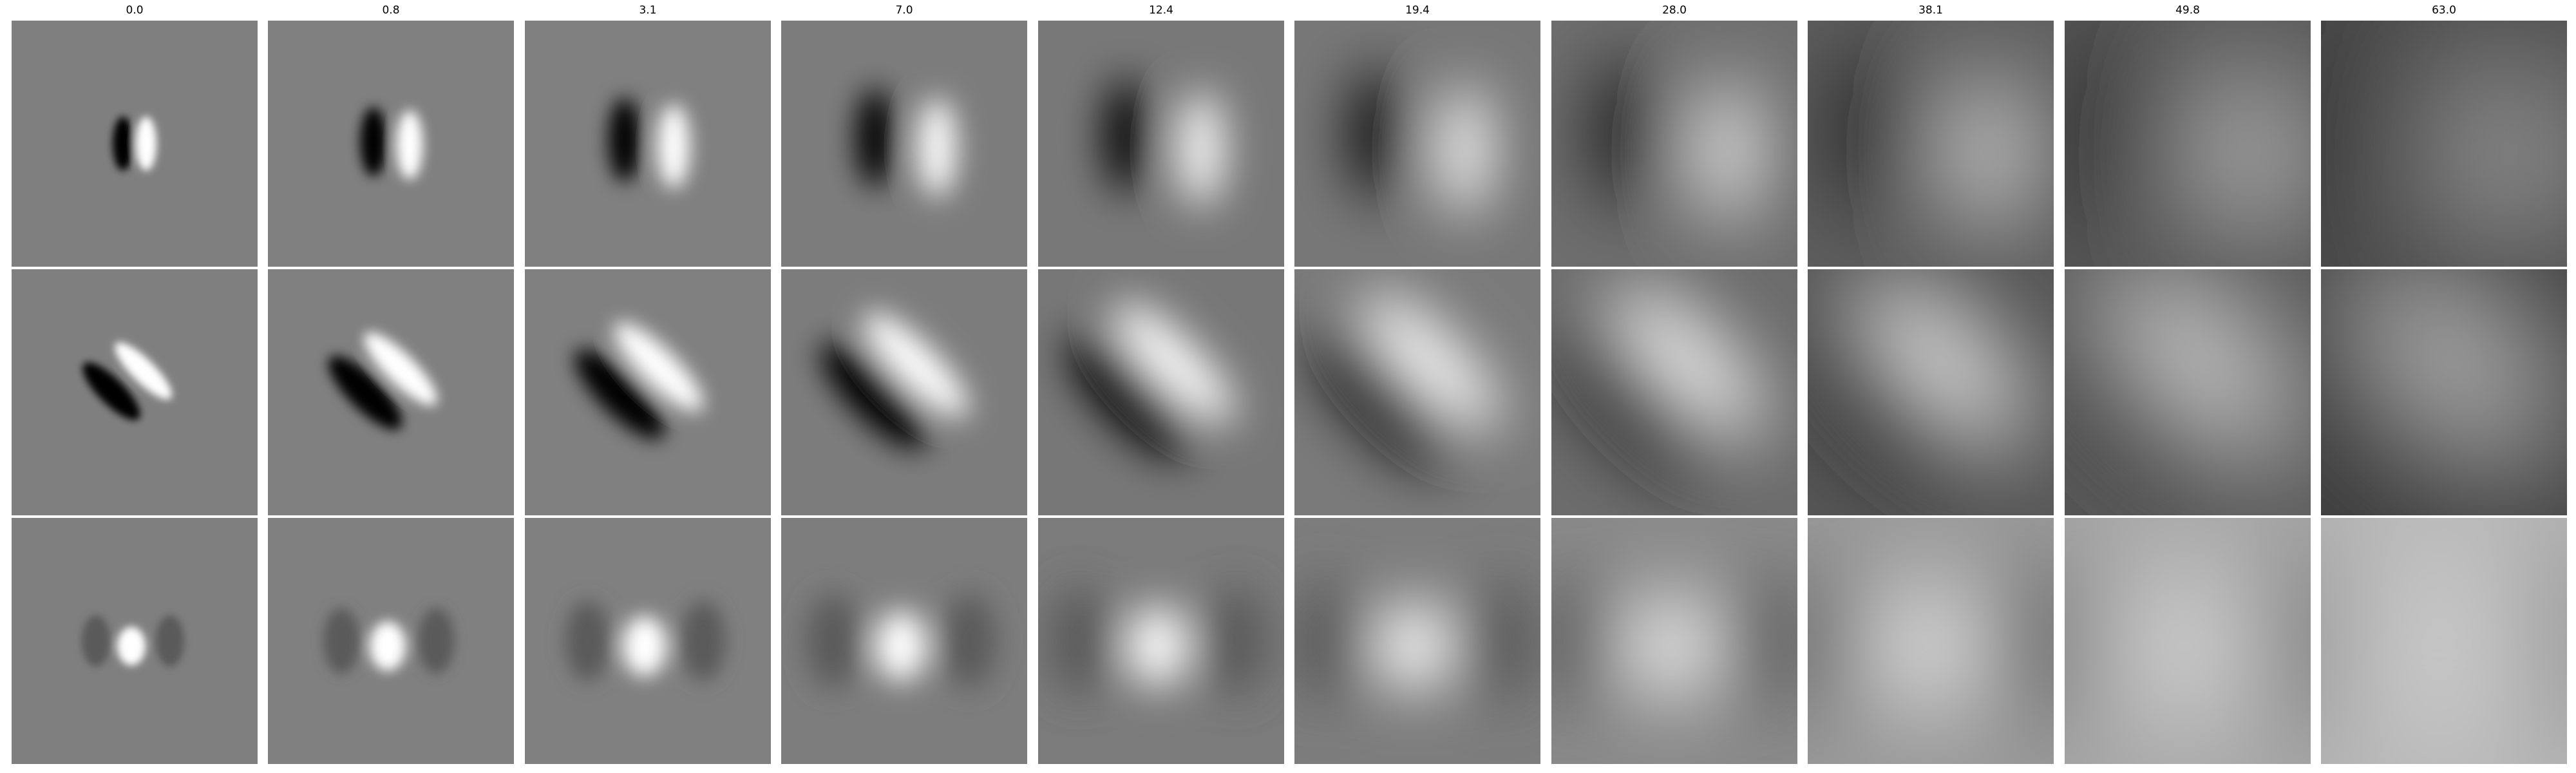 This screenshot has width=2576, height=773. Describe the element at coordinates (1417, 10) in the screenshot. I see `column-title: 19.4` at that location.